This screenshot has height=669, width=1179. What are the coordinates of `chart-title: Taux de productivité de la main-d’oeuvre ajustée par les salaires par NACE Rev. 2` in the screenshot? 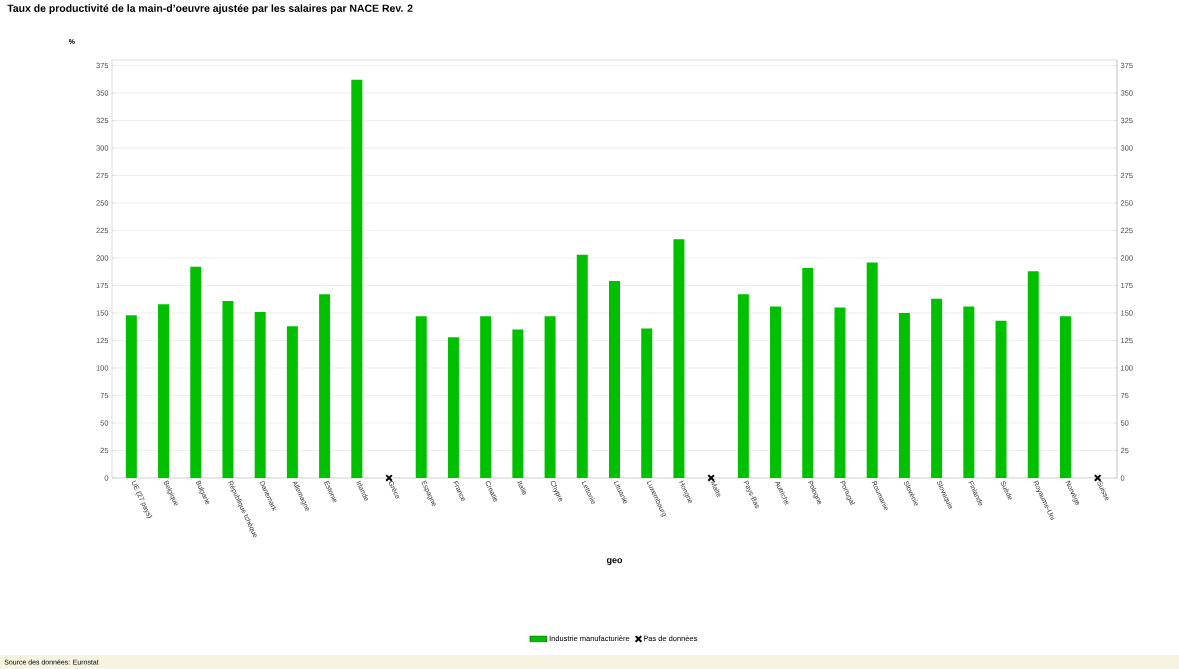 It's located at (210, 9).